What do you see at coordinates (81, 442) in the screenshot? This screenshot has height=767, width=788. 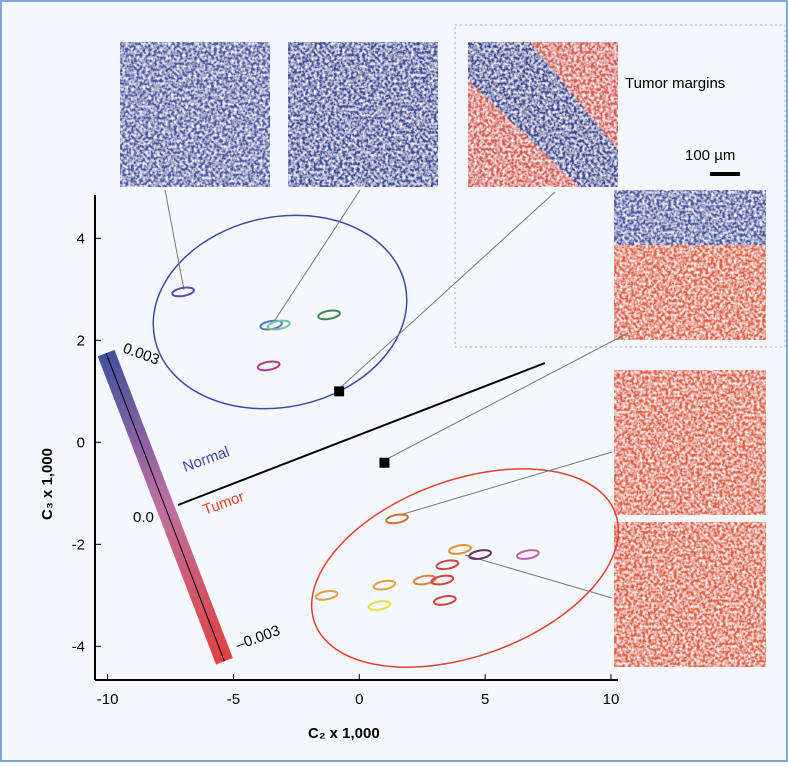 I see `y-tick-label: 0` at bounding box center [81, 442].